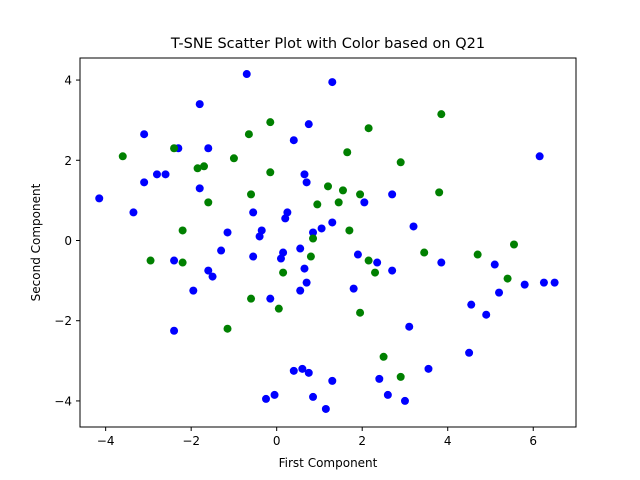 This screenshot has height=480, width=640. What do you see at coordinates (106, 441) in the screenshot?
I see `x-tick-label-0: −4` at bounding box center [106, 441].